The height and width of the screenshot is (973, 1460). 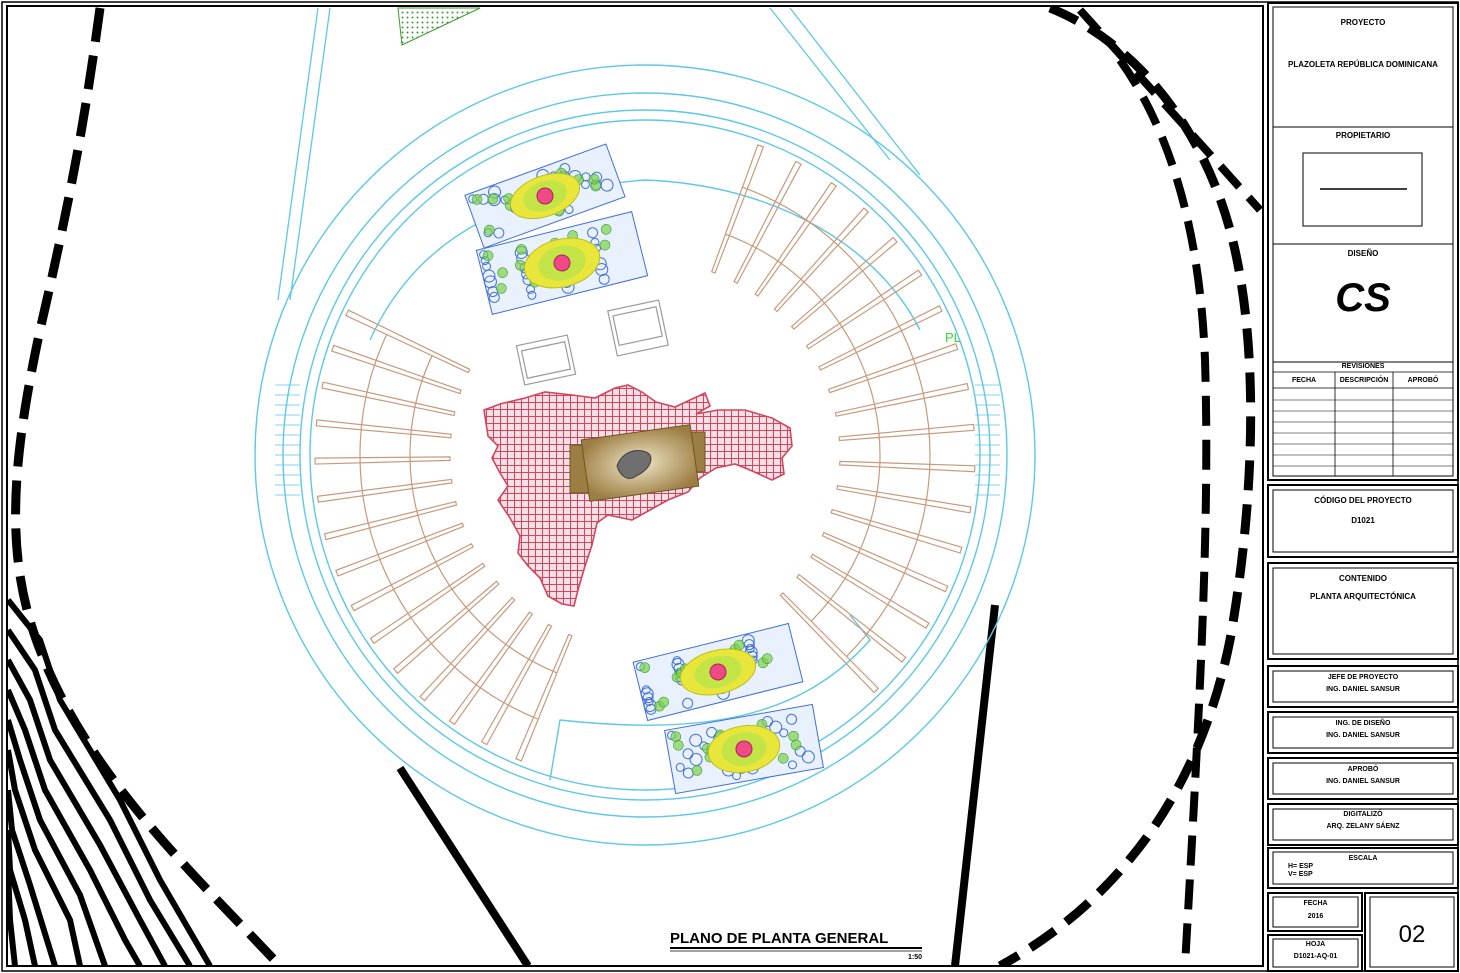 What do you see at coordinates (1363, 596) in the screenshot?
I see `contenido-value: PLANTA ARQUITECTÓNICA` at bounding box center [1363, 596].